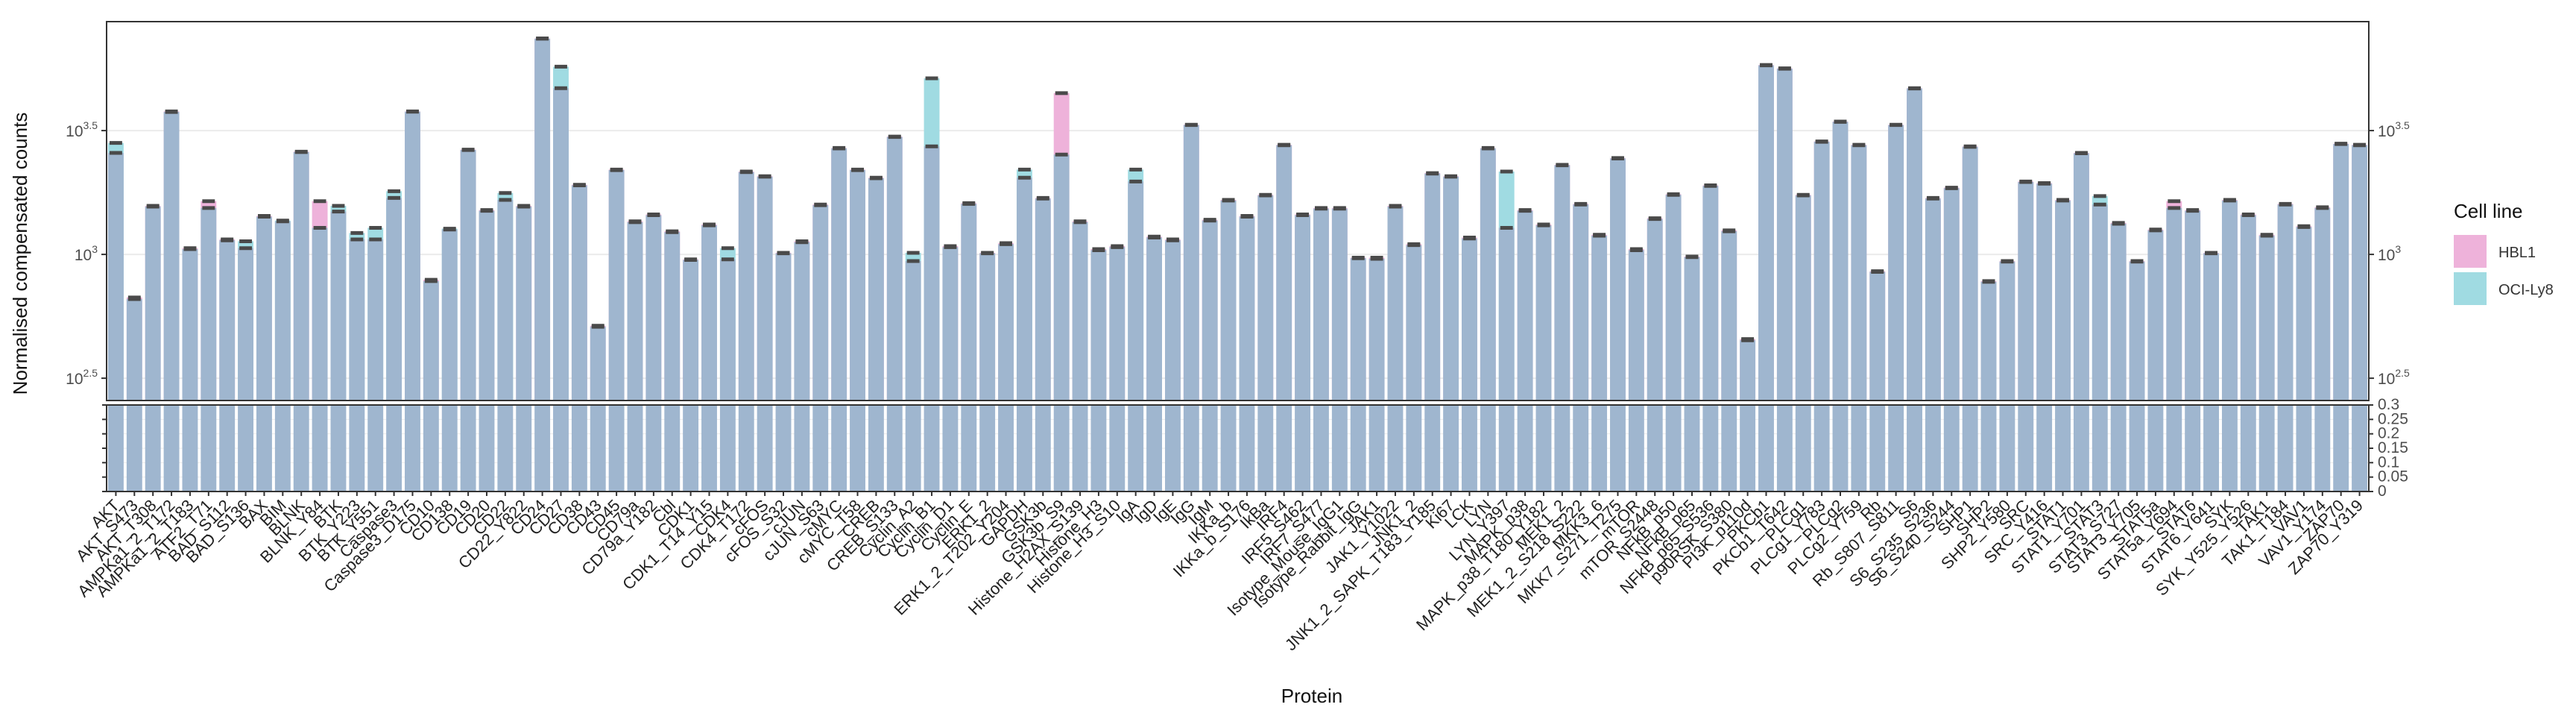  I want to click on legend-key, so click(2470, 251).